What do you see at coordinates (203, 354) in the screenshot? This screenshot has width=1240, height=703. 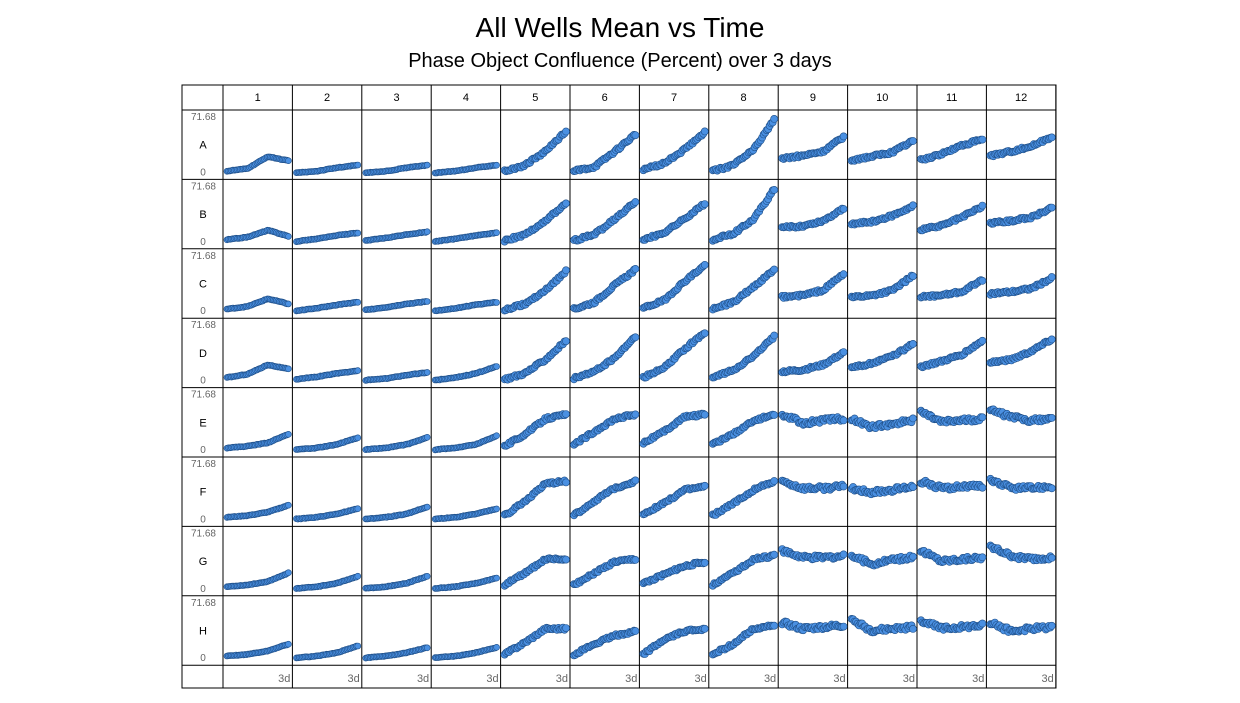 I see `row-header-D: D` at bounding box center [203, 354].